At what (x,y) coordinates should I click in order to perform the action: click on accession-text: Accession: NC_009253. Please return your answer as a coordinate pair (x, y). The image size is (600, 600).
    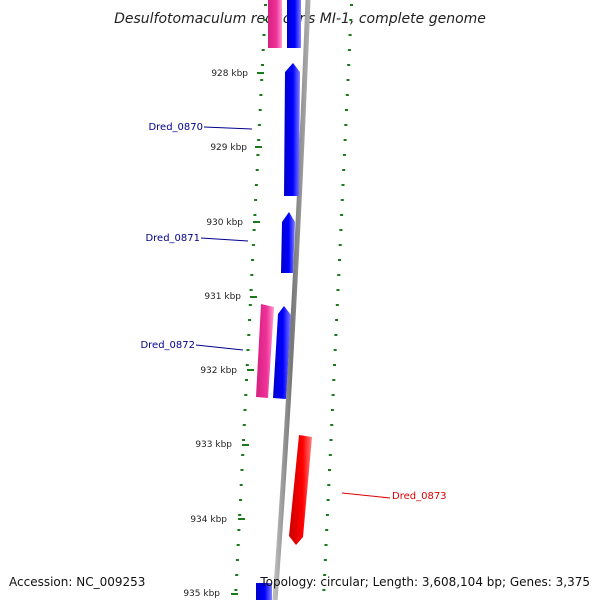
    Looking at the image, I should click on (77, 582).